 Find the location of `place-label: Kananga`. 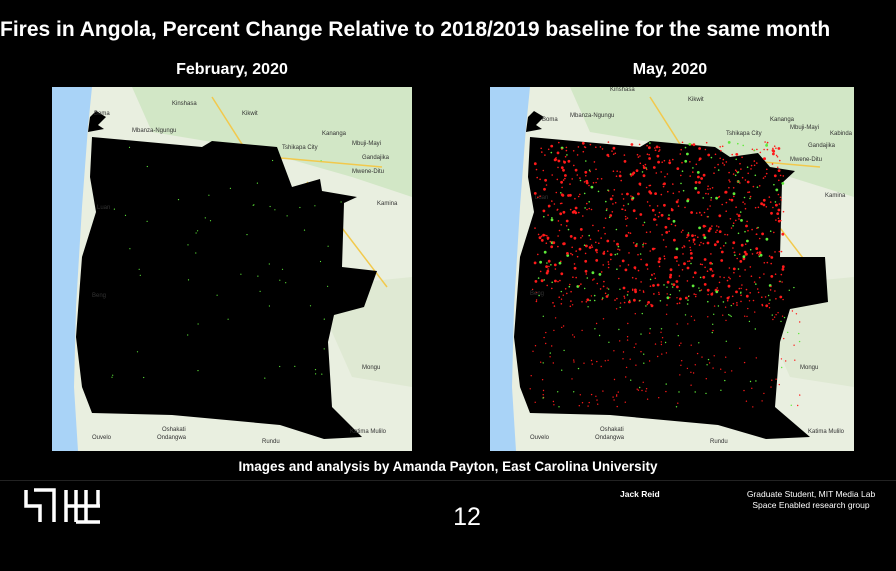

place-label: Kananga is located at coordinates (782, 120).